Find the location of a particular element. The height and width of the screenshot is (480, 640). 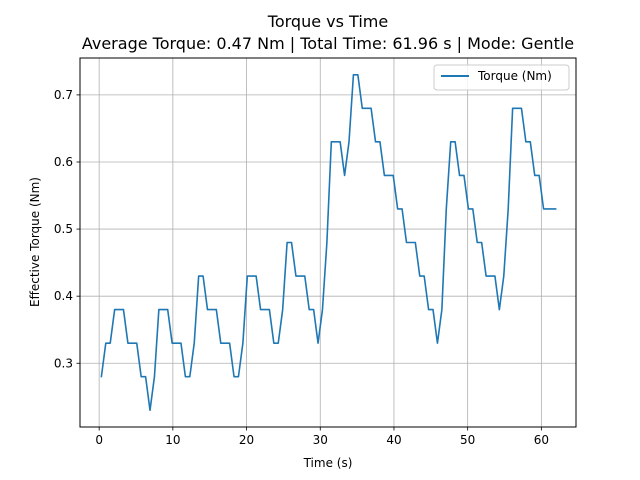

y-axis-label: Effective Torque (Nm) is located at coordinates (35, 242).